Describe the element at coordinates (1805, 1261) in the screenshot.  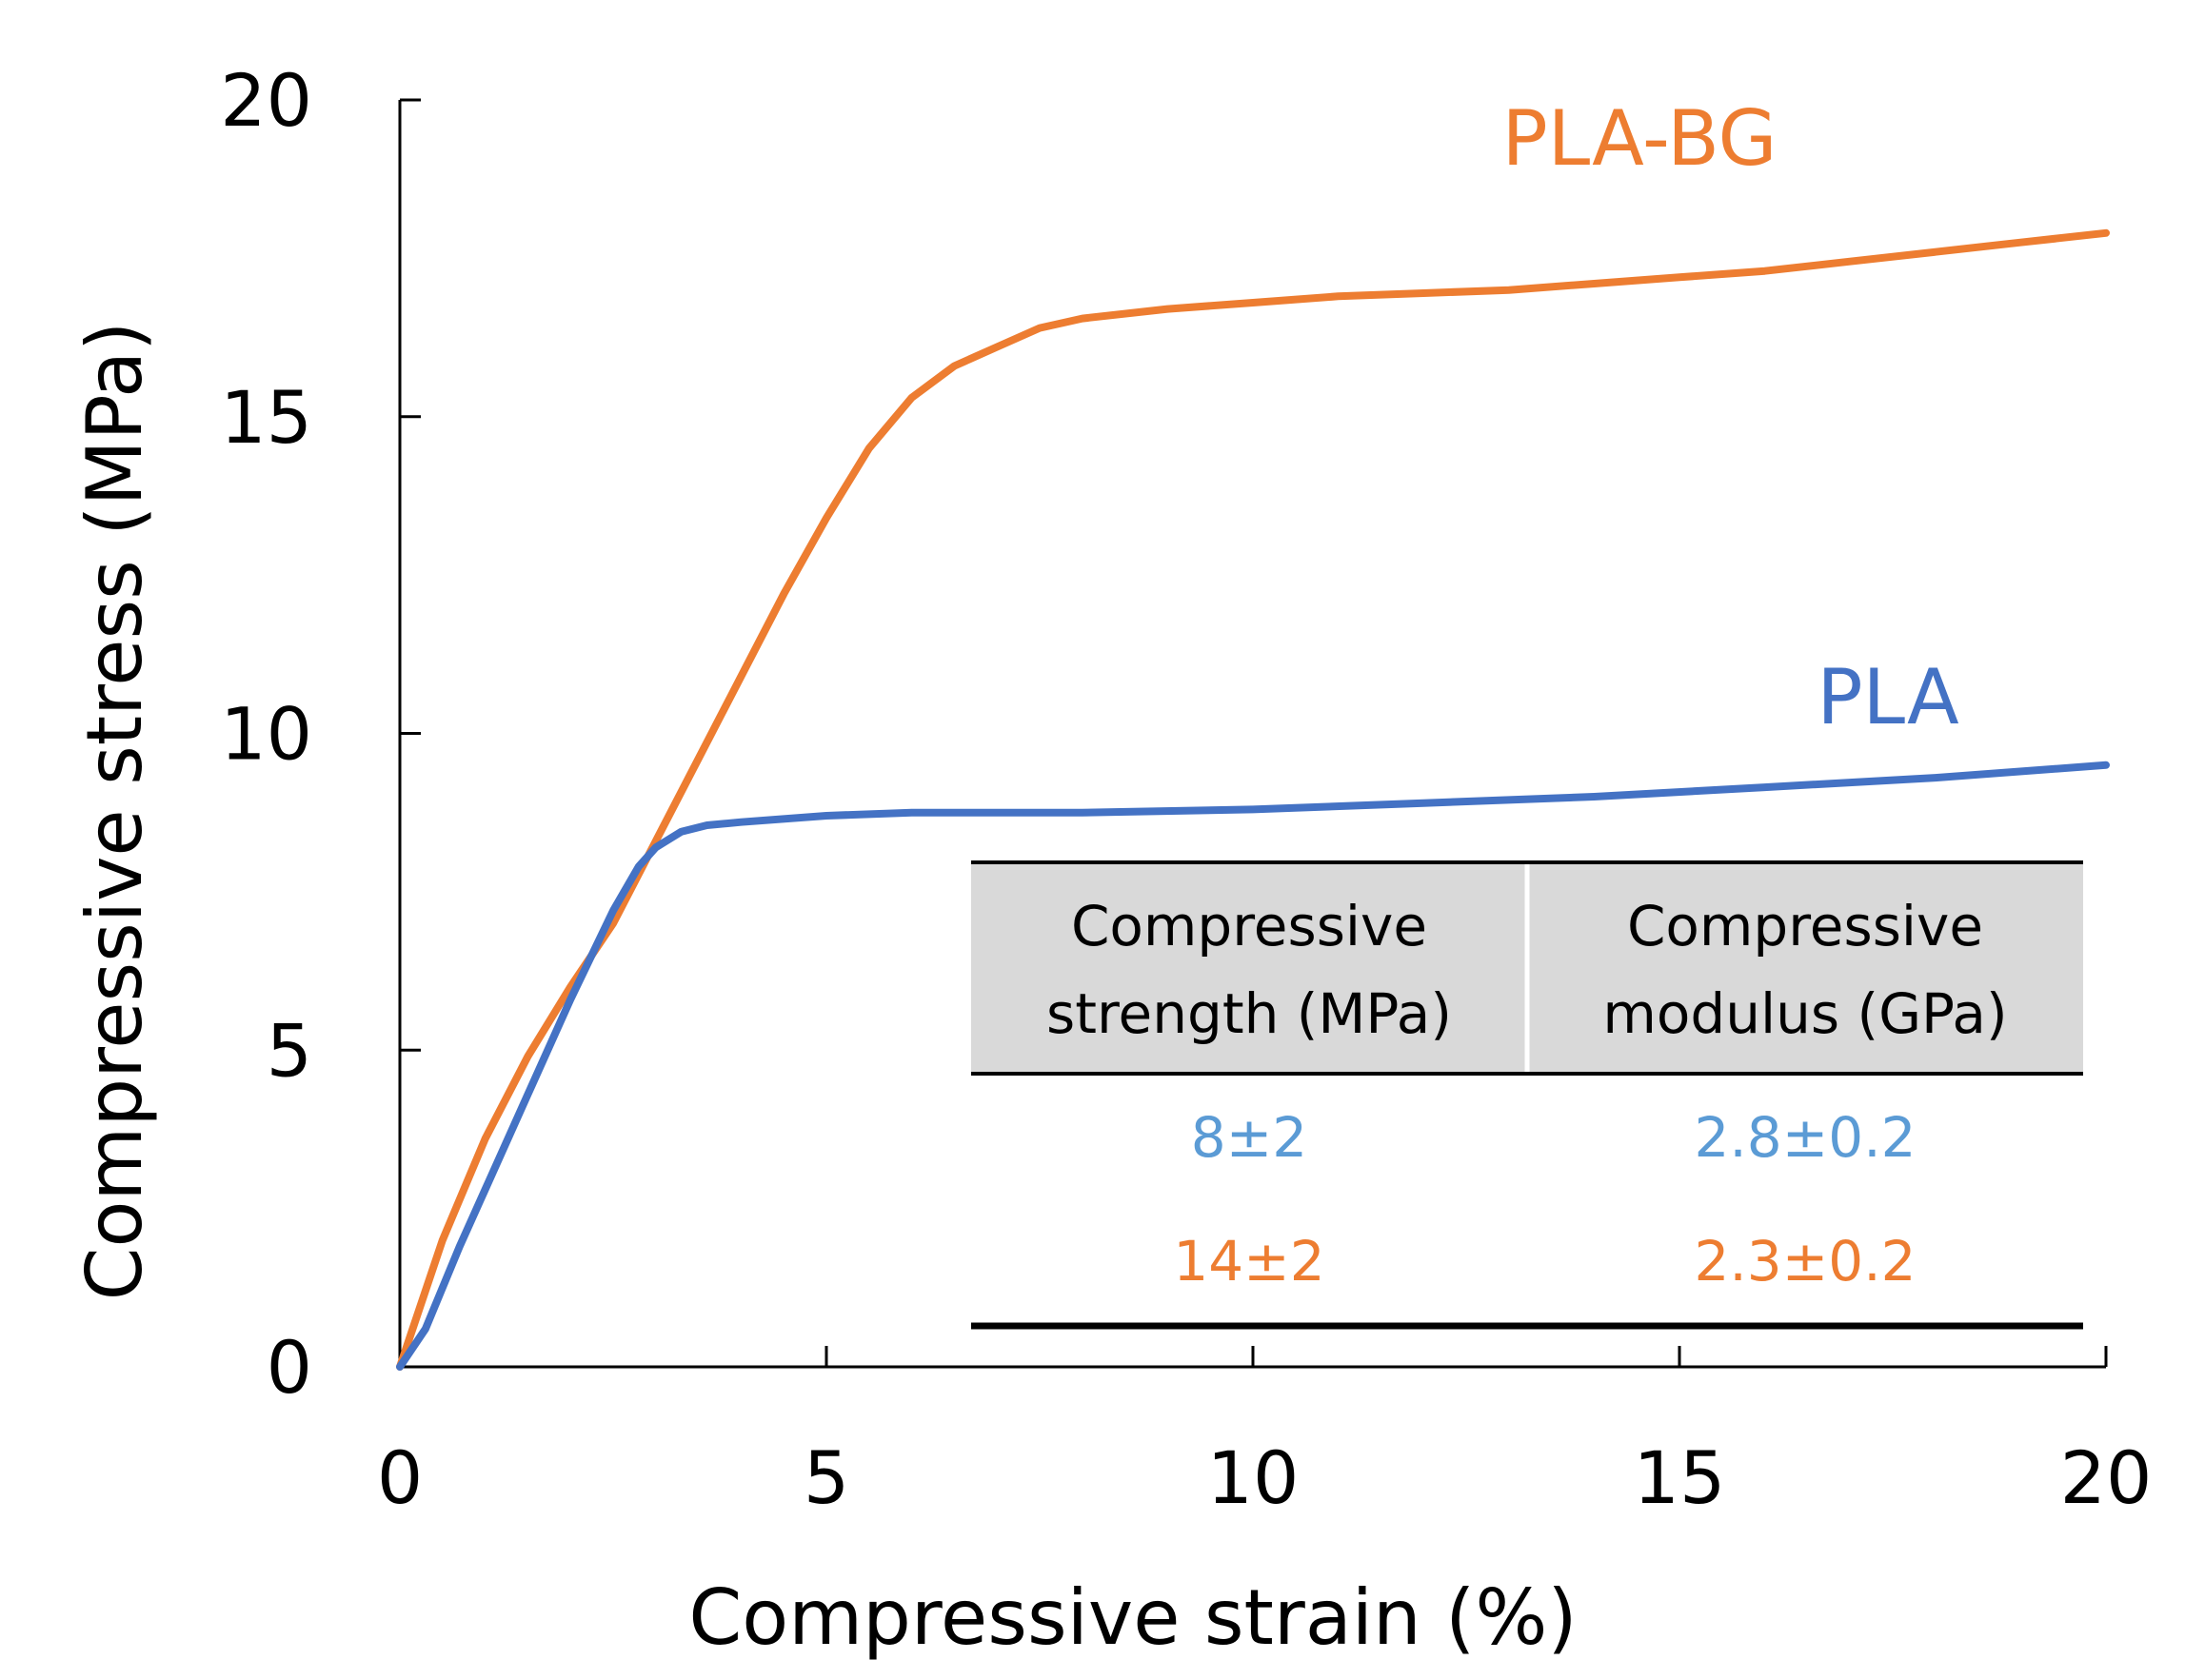
I see `pla-bg-modulus-value: 2.3±0.2` at that location.